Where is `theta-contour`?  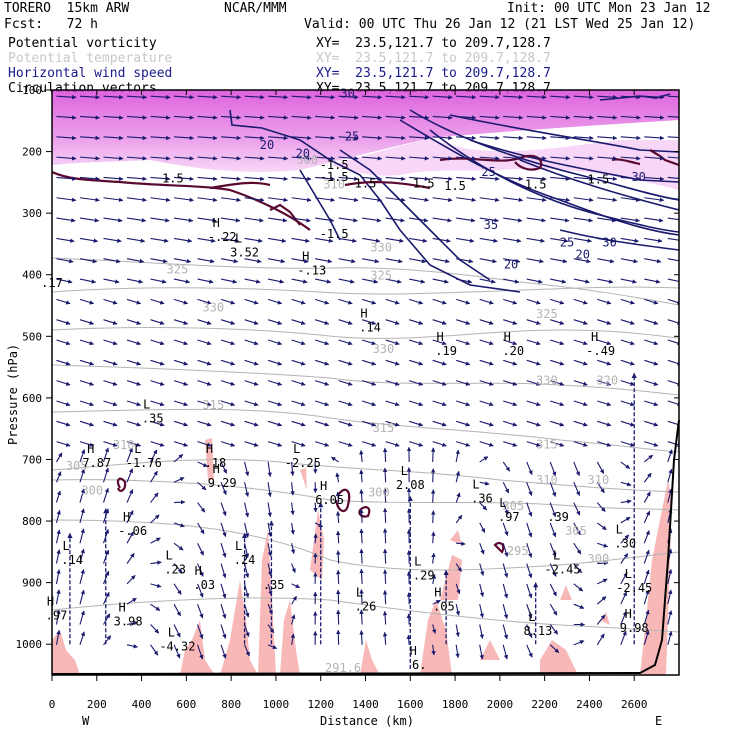 theta-contour is located at coordinates (365, 615).